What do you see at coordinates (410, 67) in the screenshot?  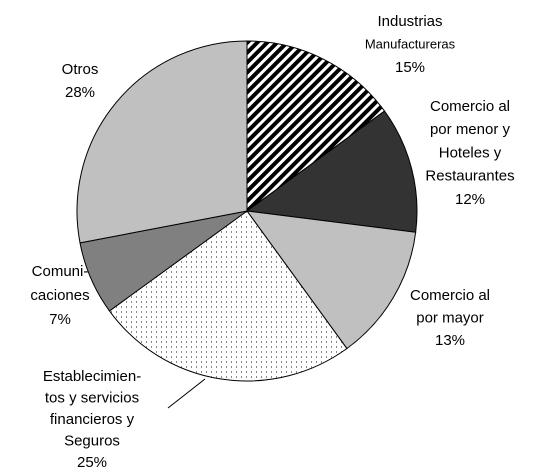 I see `value-label: 15%` at bounding box center [410, 67].